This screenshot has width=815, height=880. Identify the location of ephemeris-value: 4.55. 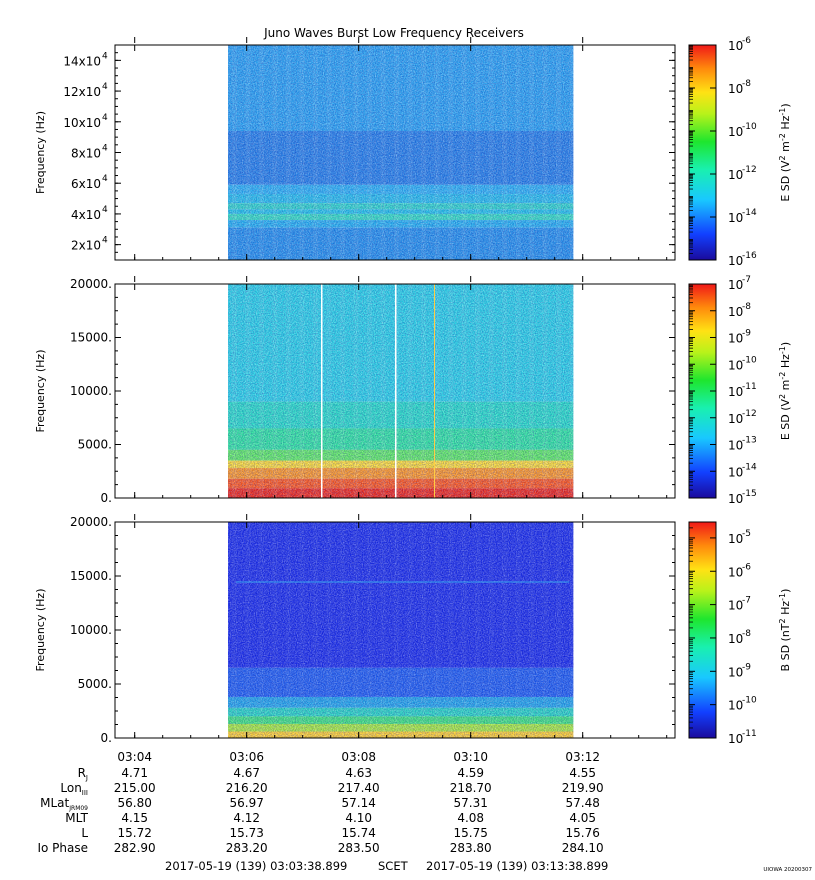
(582, 773).